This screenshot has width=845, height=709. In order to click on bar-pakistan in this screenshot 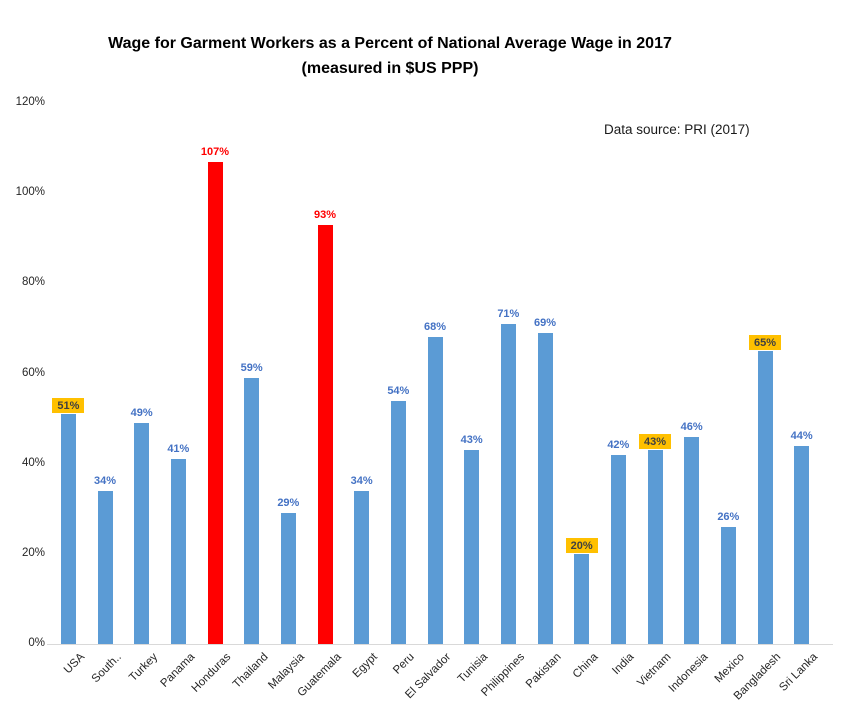, I will do `click(545, 488)`.